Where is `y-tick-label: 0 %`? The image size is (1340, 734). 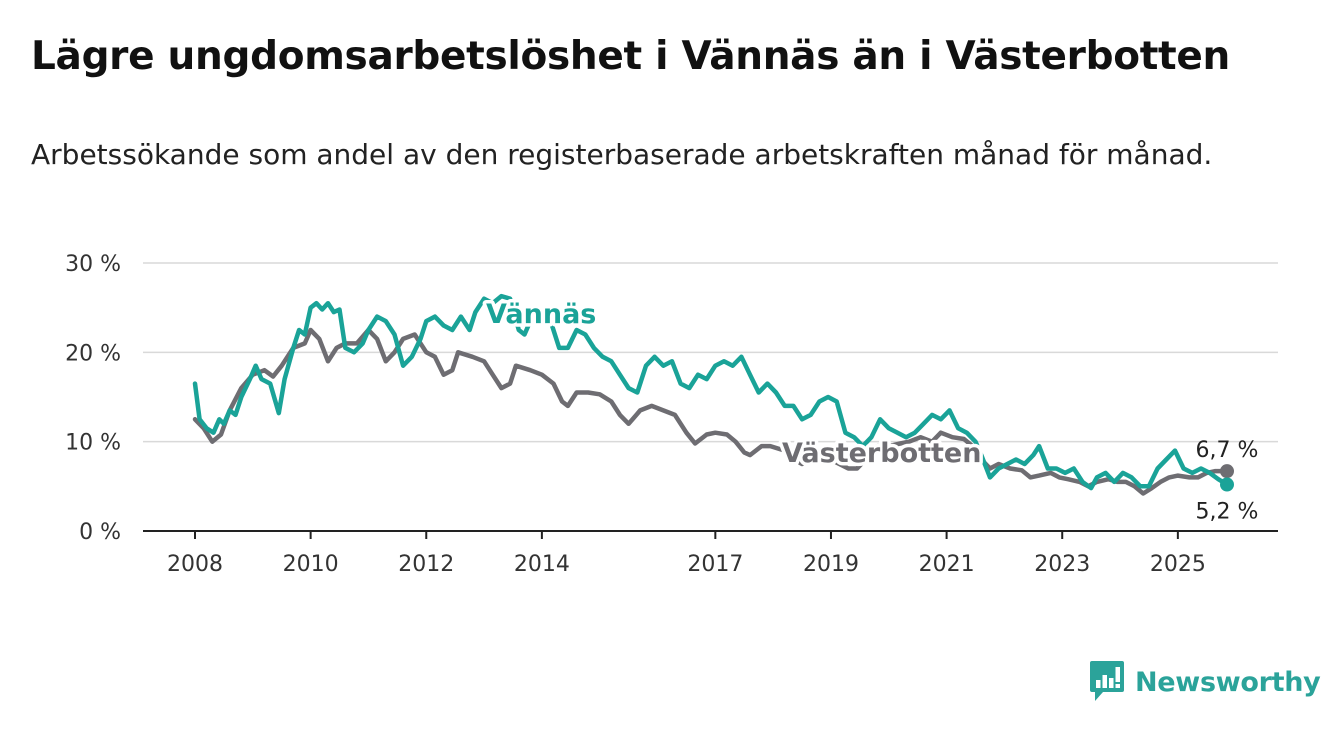
y-tick-label: 0 % is located at coordinates (100, 532).